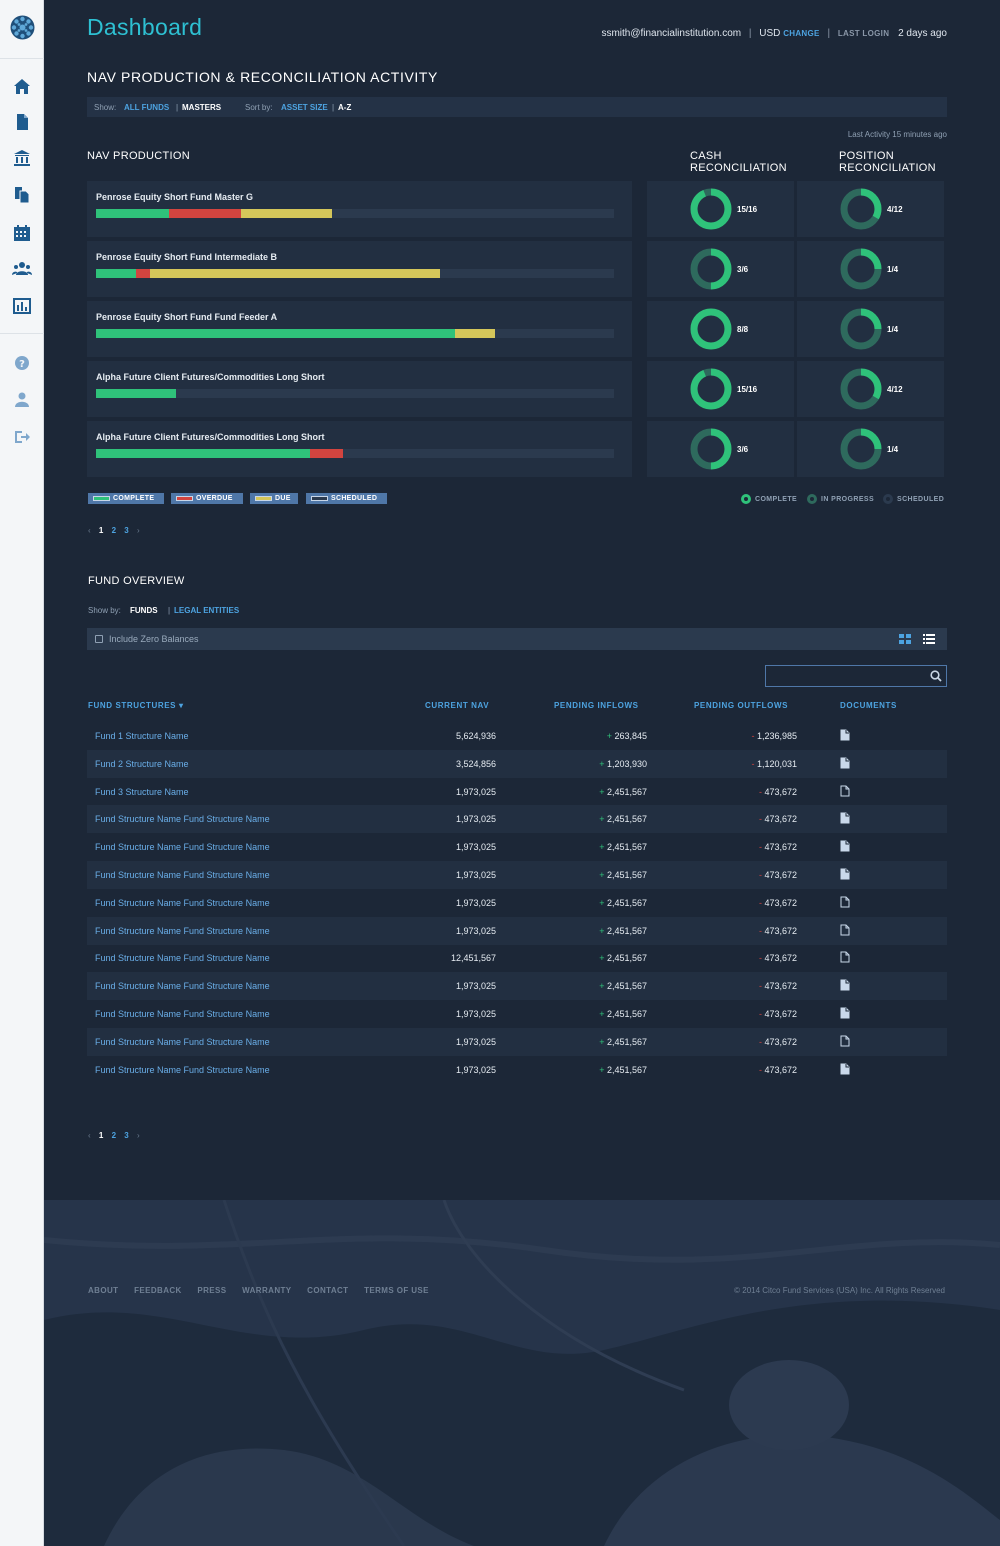 The width and height of the screenshot is (1000, 1546). What do you see at coordinates (22, 306) in the screenshot?
I see `chart-icon` at bounding box center [22, 306].